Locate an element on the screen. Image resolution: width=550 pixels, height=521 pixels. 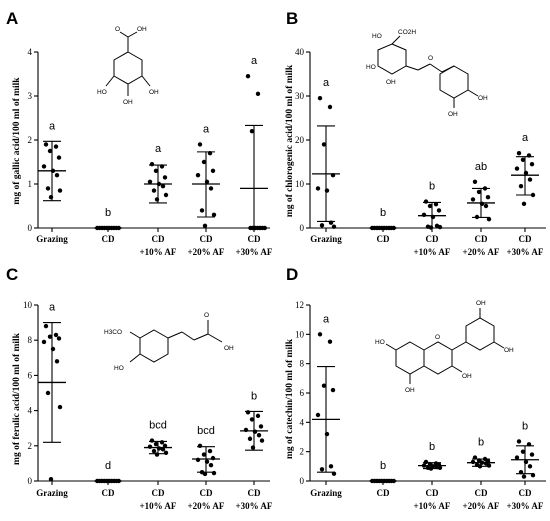
x-tick-label-line2: +20% AF is located at coordinates (206, 506).